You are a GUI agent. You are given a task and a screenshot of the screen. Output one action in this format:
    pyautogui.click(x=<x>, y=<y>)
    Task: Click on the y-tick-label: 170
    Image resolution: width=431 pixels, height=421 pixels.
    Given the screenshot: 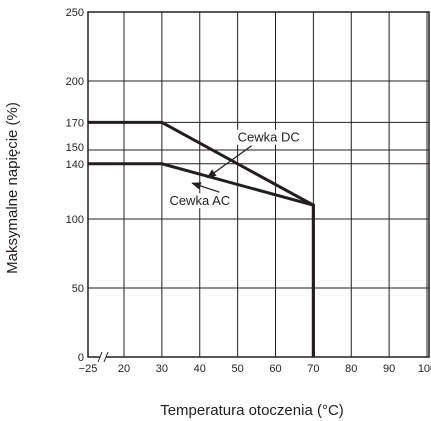 What is the action you would take?
    pyautogui.click(x=75, y=123)
    